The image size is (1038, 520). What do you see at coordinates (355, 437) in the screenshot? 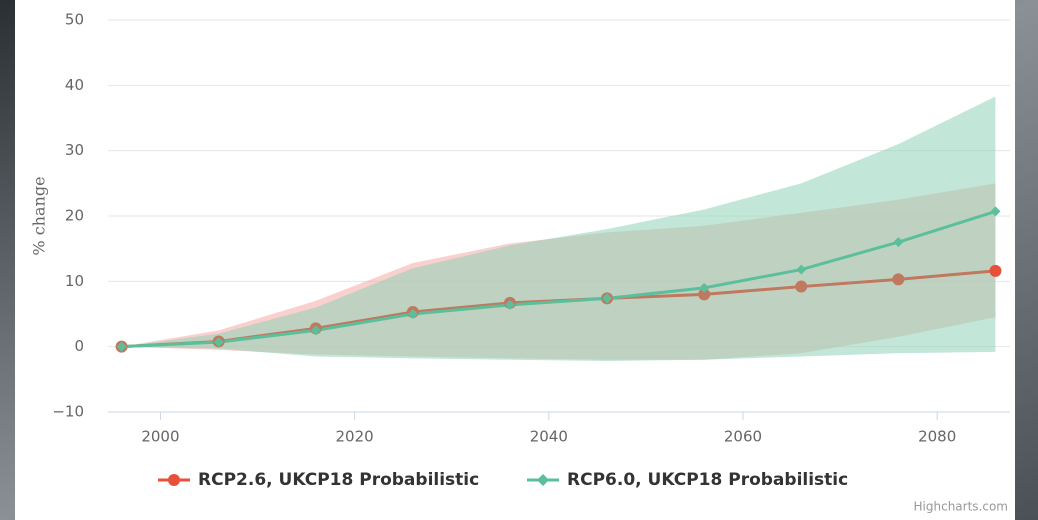
I see `x-tick-label: 2020` at bounding box center [355, 437].